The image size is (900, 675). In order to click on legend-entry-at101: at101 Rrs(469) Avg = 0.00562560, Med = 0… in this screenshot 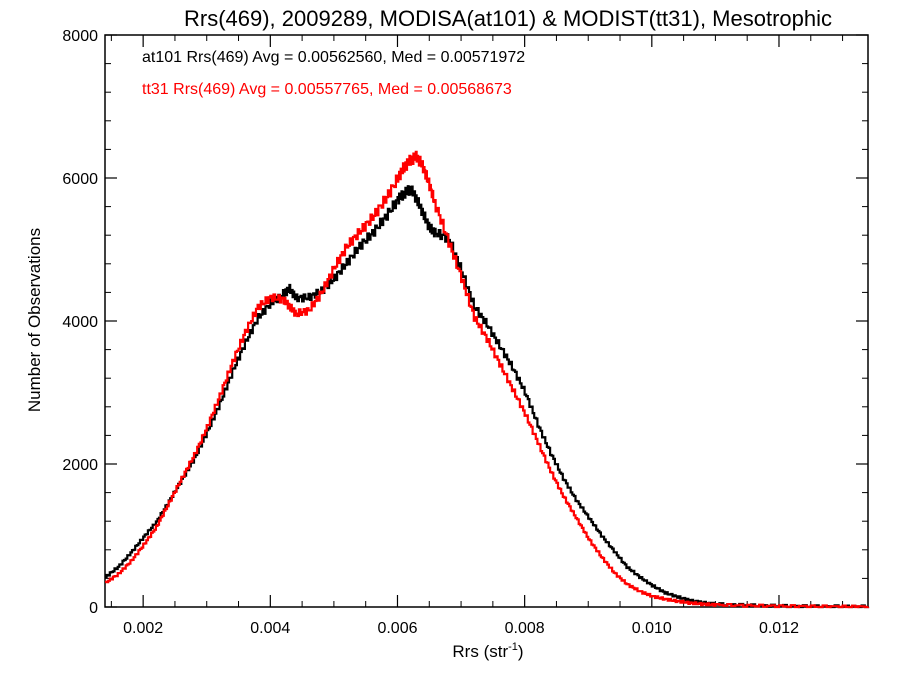, I will do `click(333, 57)`.